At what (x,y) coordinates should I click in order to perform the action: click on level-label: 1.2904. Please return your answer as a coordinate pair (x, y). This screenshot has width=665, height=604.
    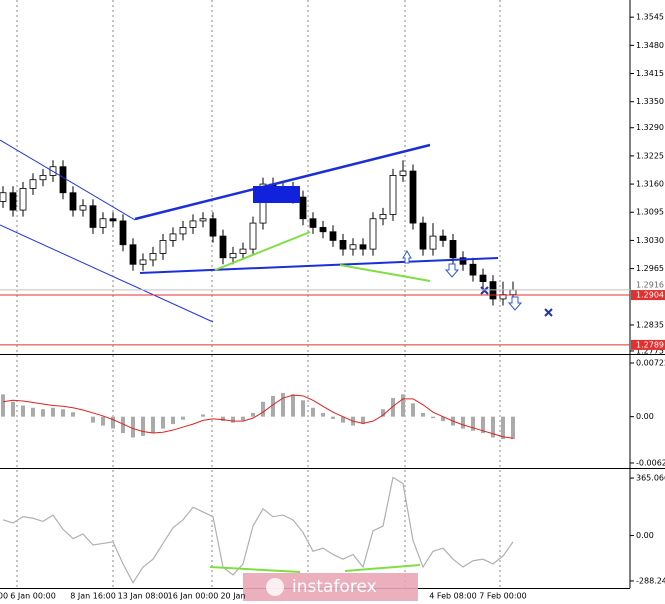
    Looking at the image, I should click on (650, 295).